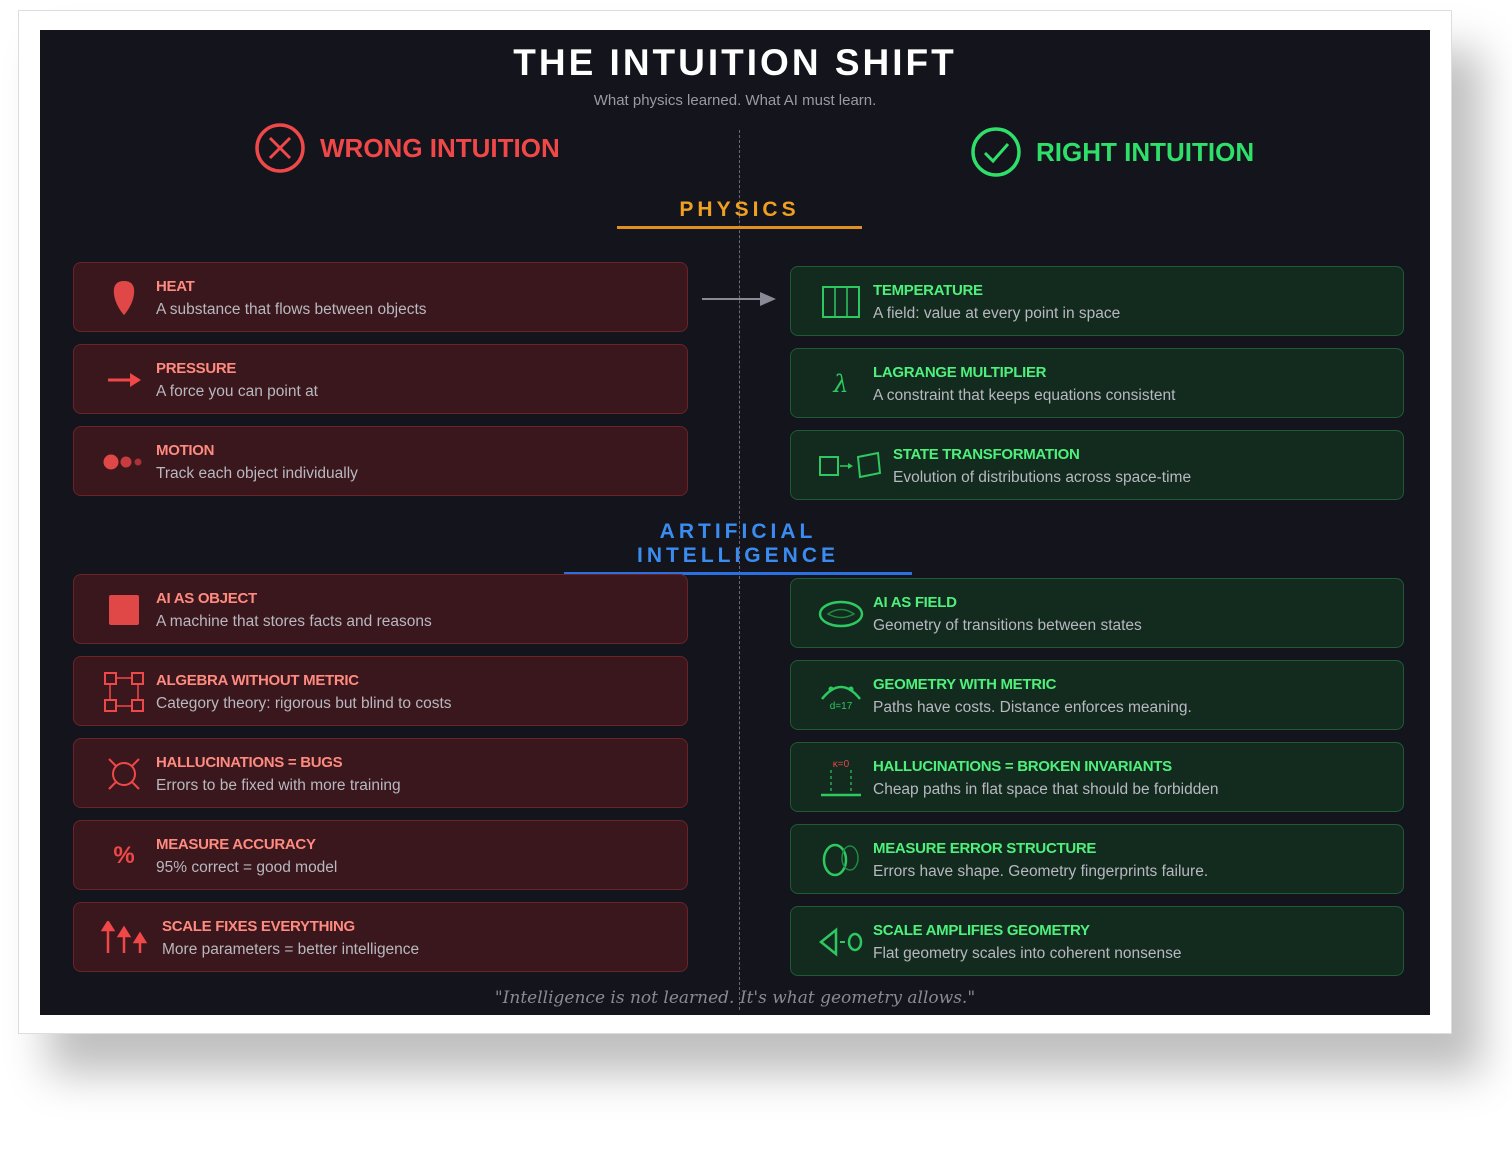 This screenshot has width=1512, height=1159. Describe the element at coordinates (850, 465) in the screenshot. I see `transform-icon` at that location.